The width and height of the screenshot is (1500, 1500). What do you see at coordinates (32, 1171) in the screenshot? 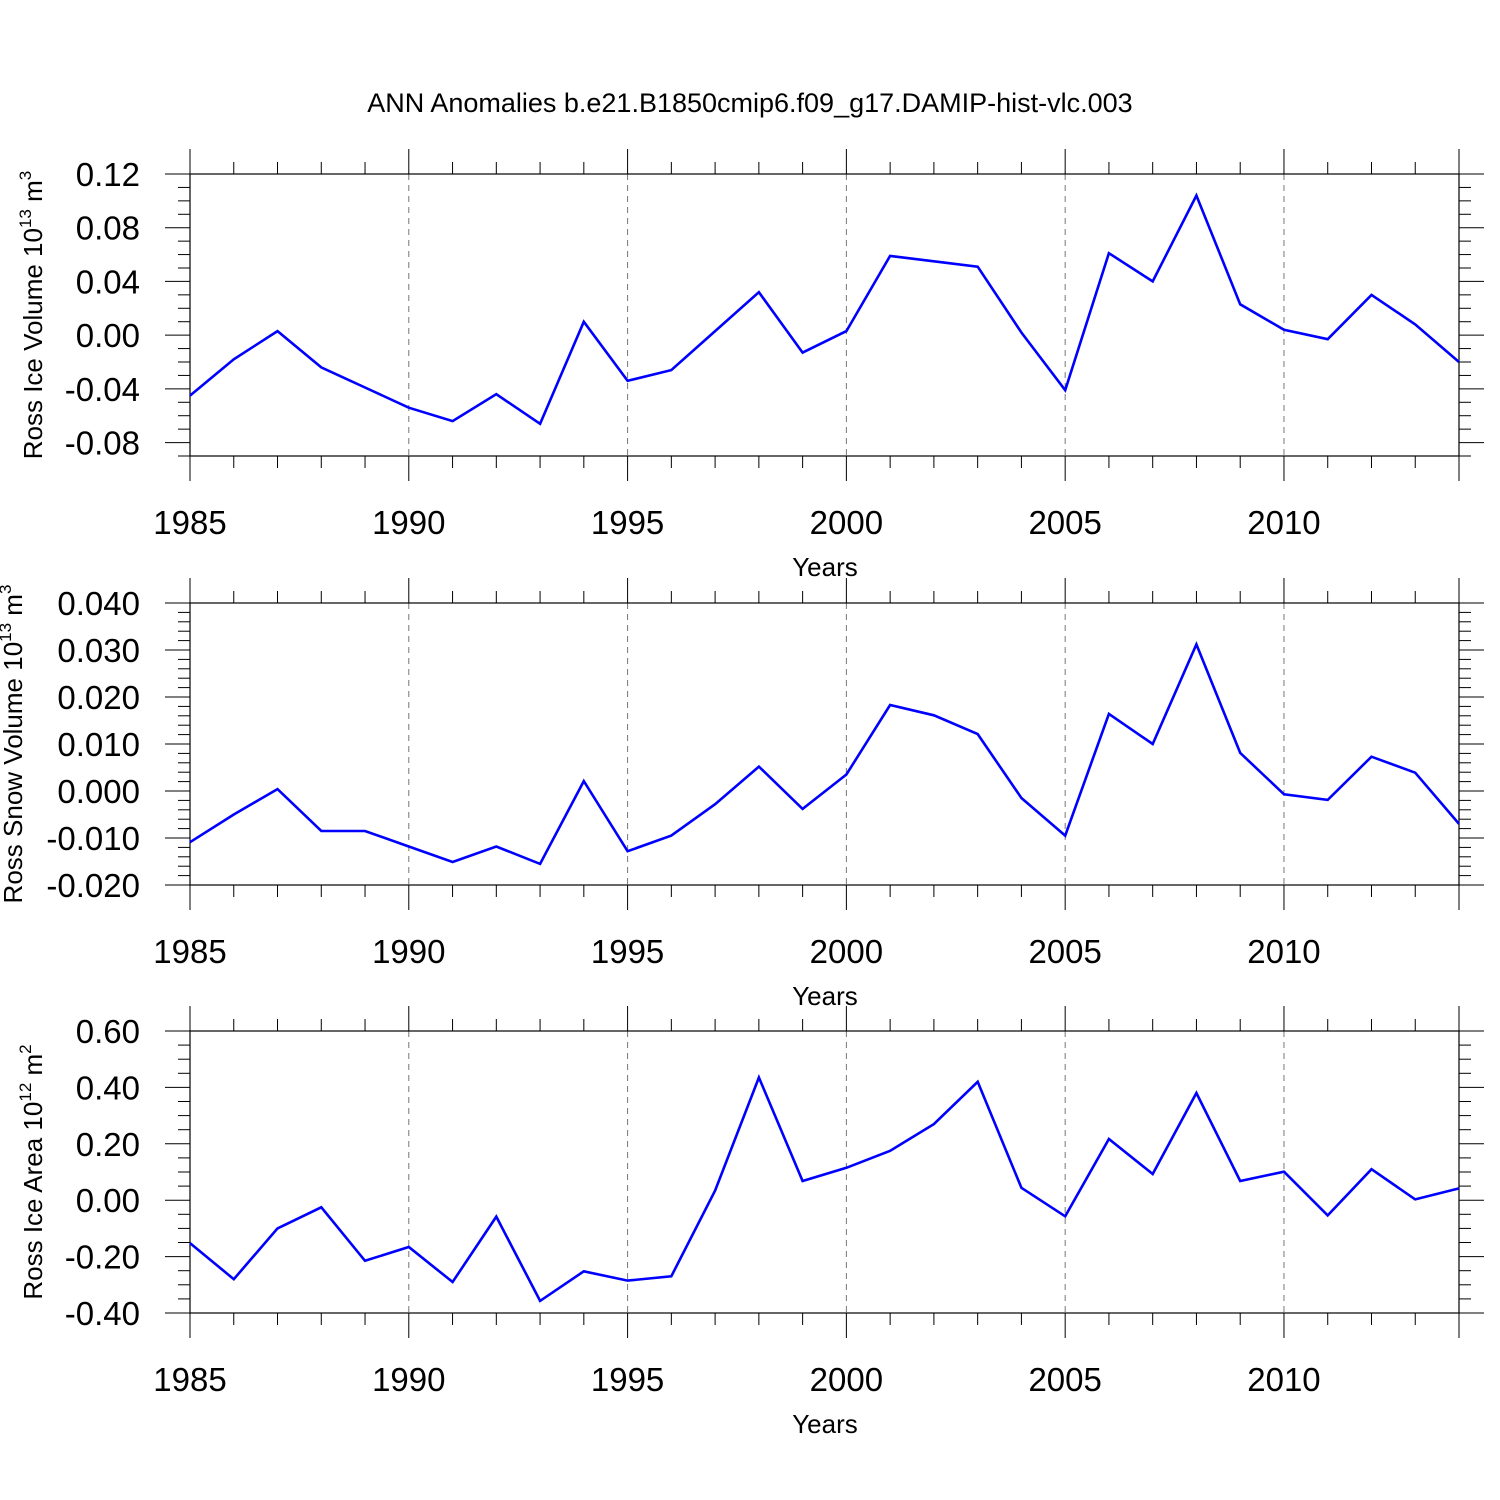
I see `y-axis-label: Ross Ice Area 1012 m2` at bounding box center [32, 1171].